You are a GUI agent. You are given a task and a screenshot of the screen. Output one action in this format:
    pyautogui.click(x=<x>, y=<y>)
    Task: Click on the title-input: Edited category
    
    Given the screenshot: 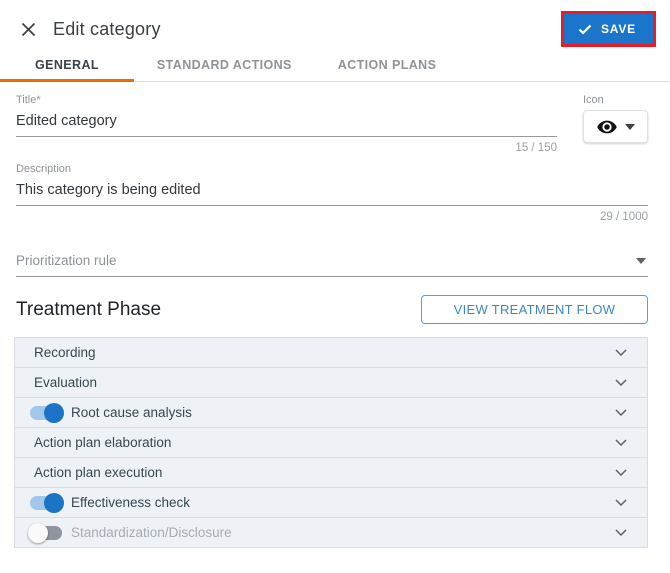 What is the action you would take?
    pyautogui.click(x=286, y=123)
    